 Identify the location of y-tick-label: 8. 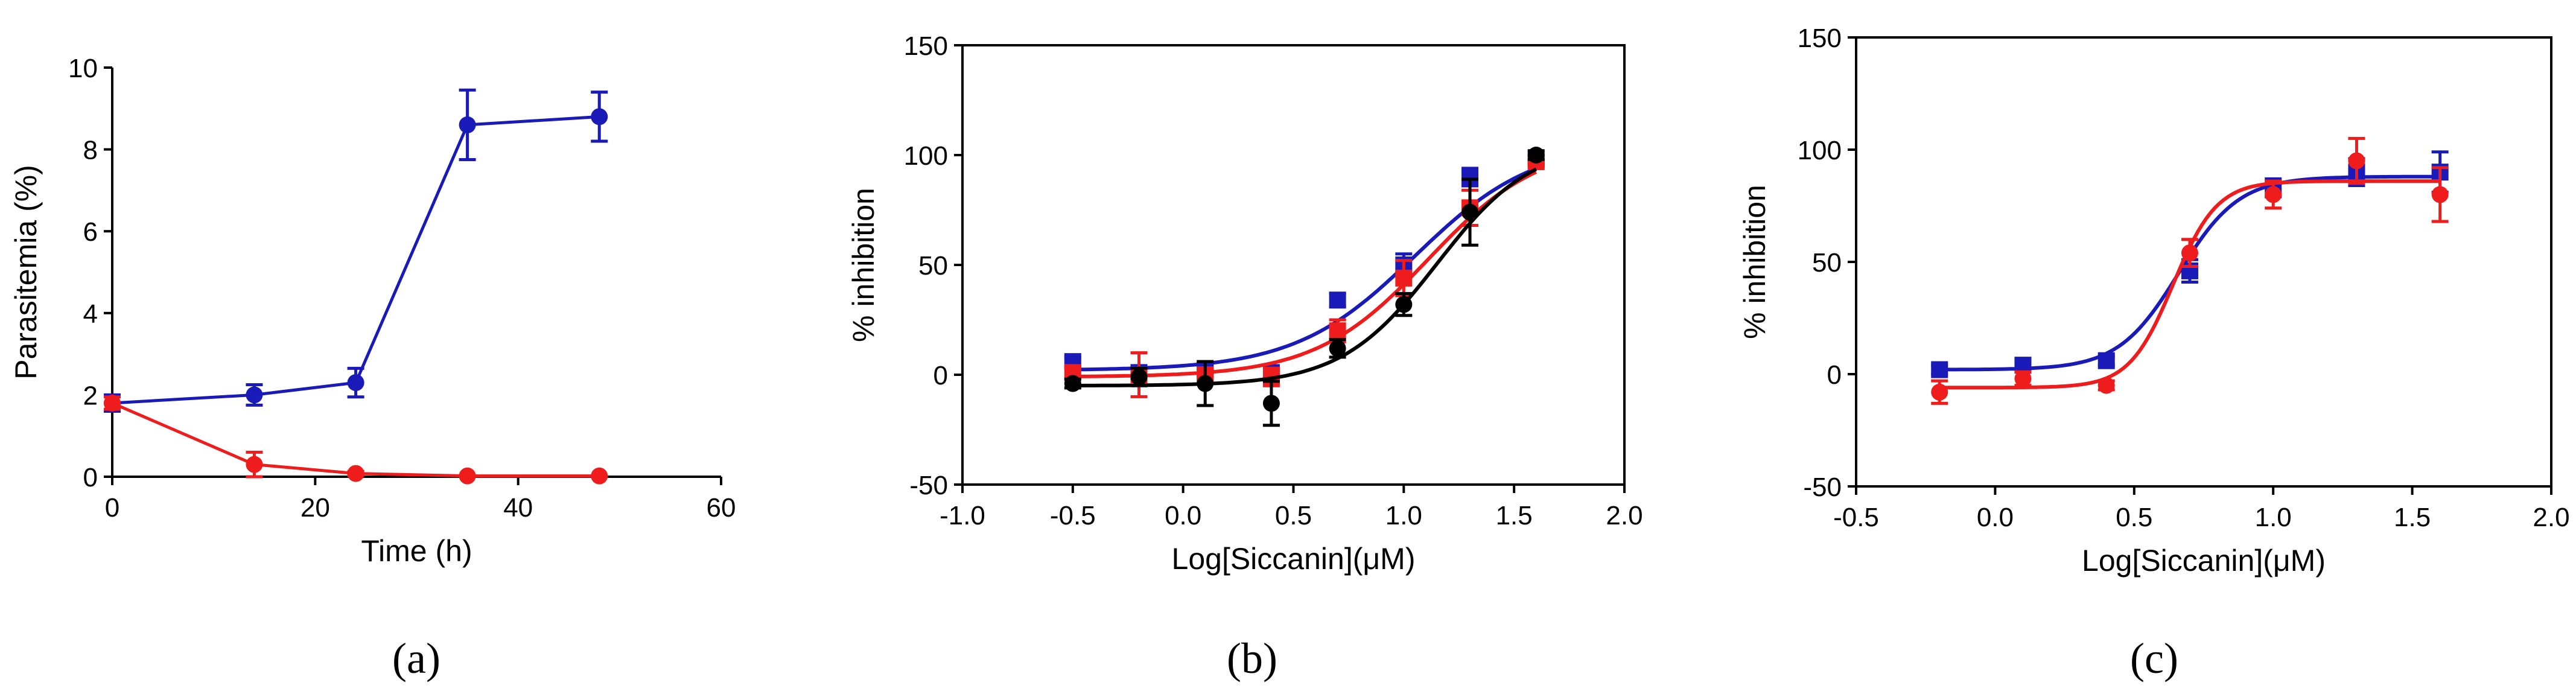
(91, 150).